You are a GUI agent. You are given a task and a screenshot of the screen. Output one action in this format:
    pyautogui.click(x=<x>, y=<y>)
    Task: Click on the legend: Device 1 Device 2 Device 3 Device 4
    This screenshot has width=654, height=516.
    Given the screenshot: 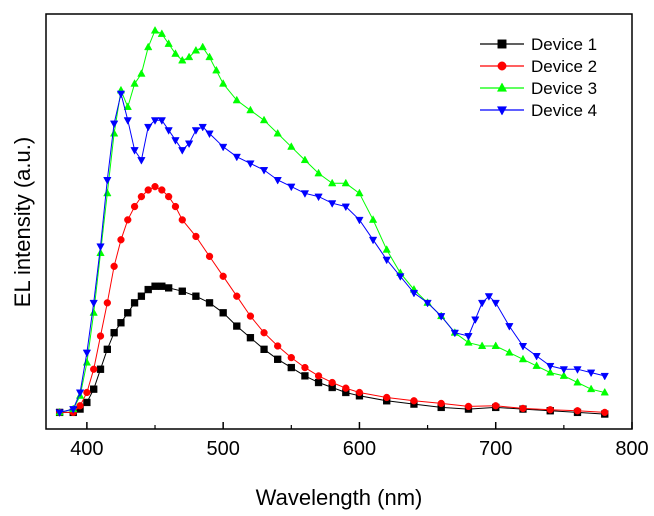 What is the action you would take?
    pyautogui.click(x=538, y=77)
    